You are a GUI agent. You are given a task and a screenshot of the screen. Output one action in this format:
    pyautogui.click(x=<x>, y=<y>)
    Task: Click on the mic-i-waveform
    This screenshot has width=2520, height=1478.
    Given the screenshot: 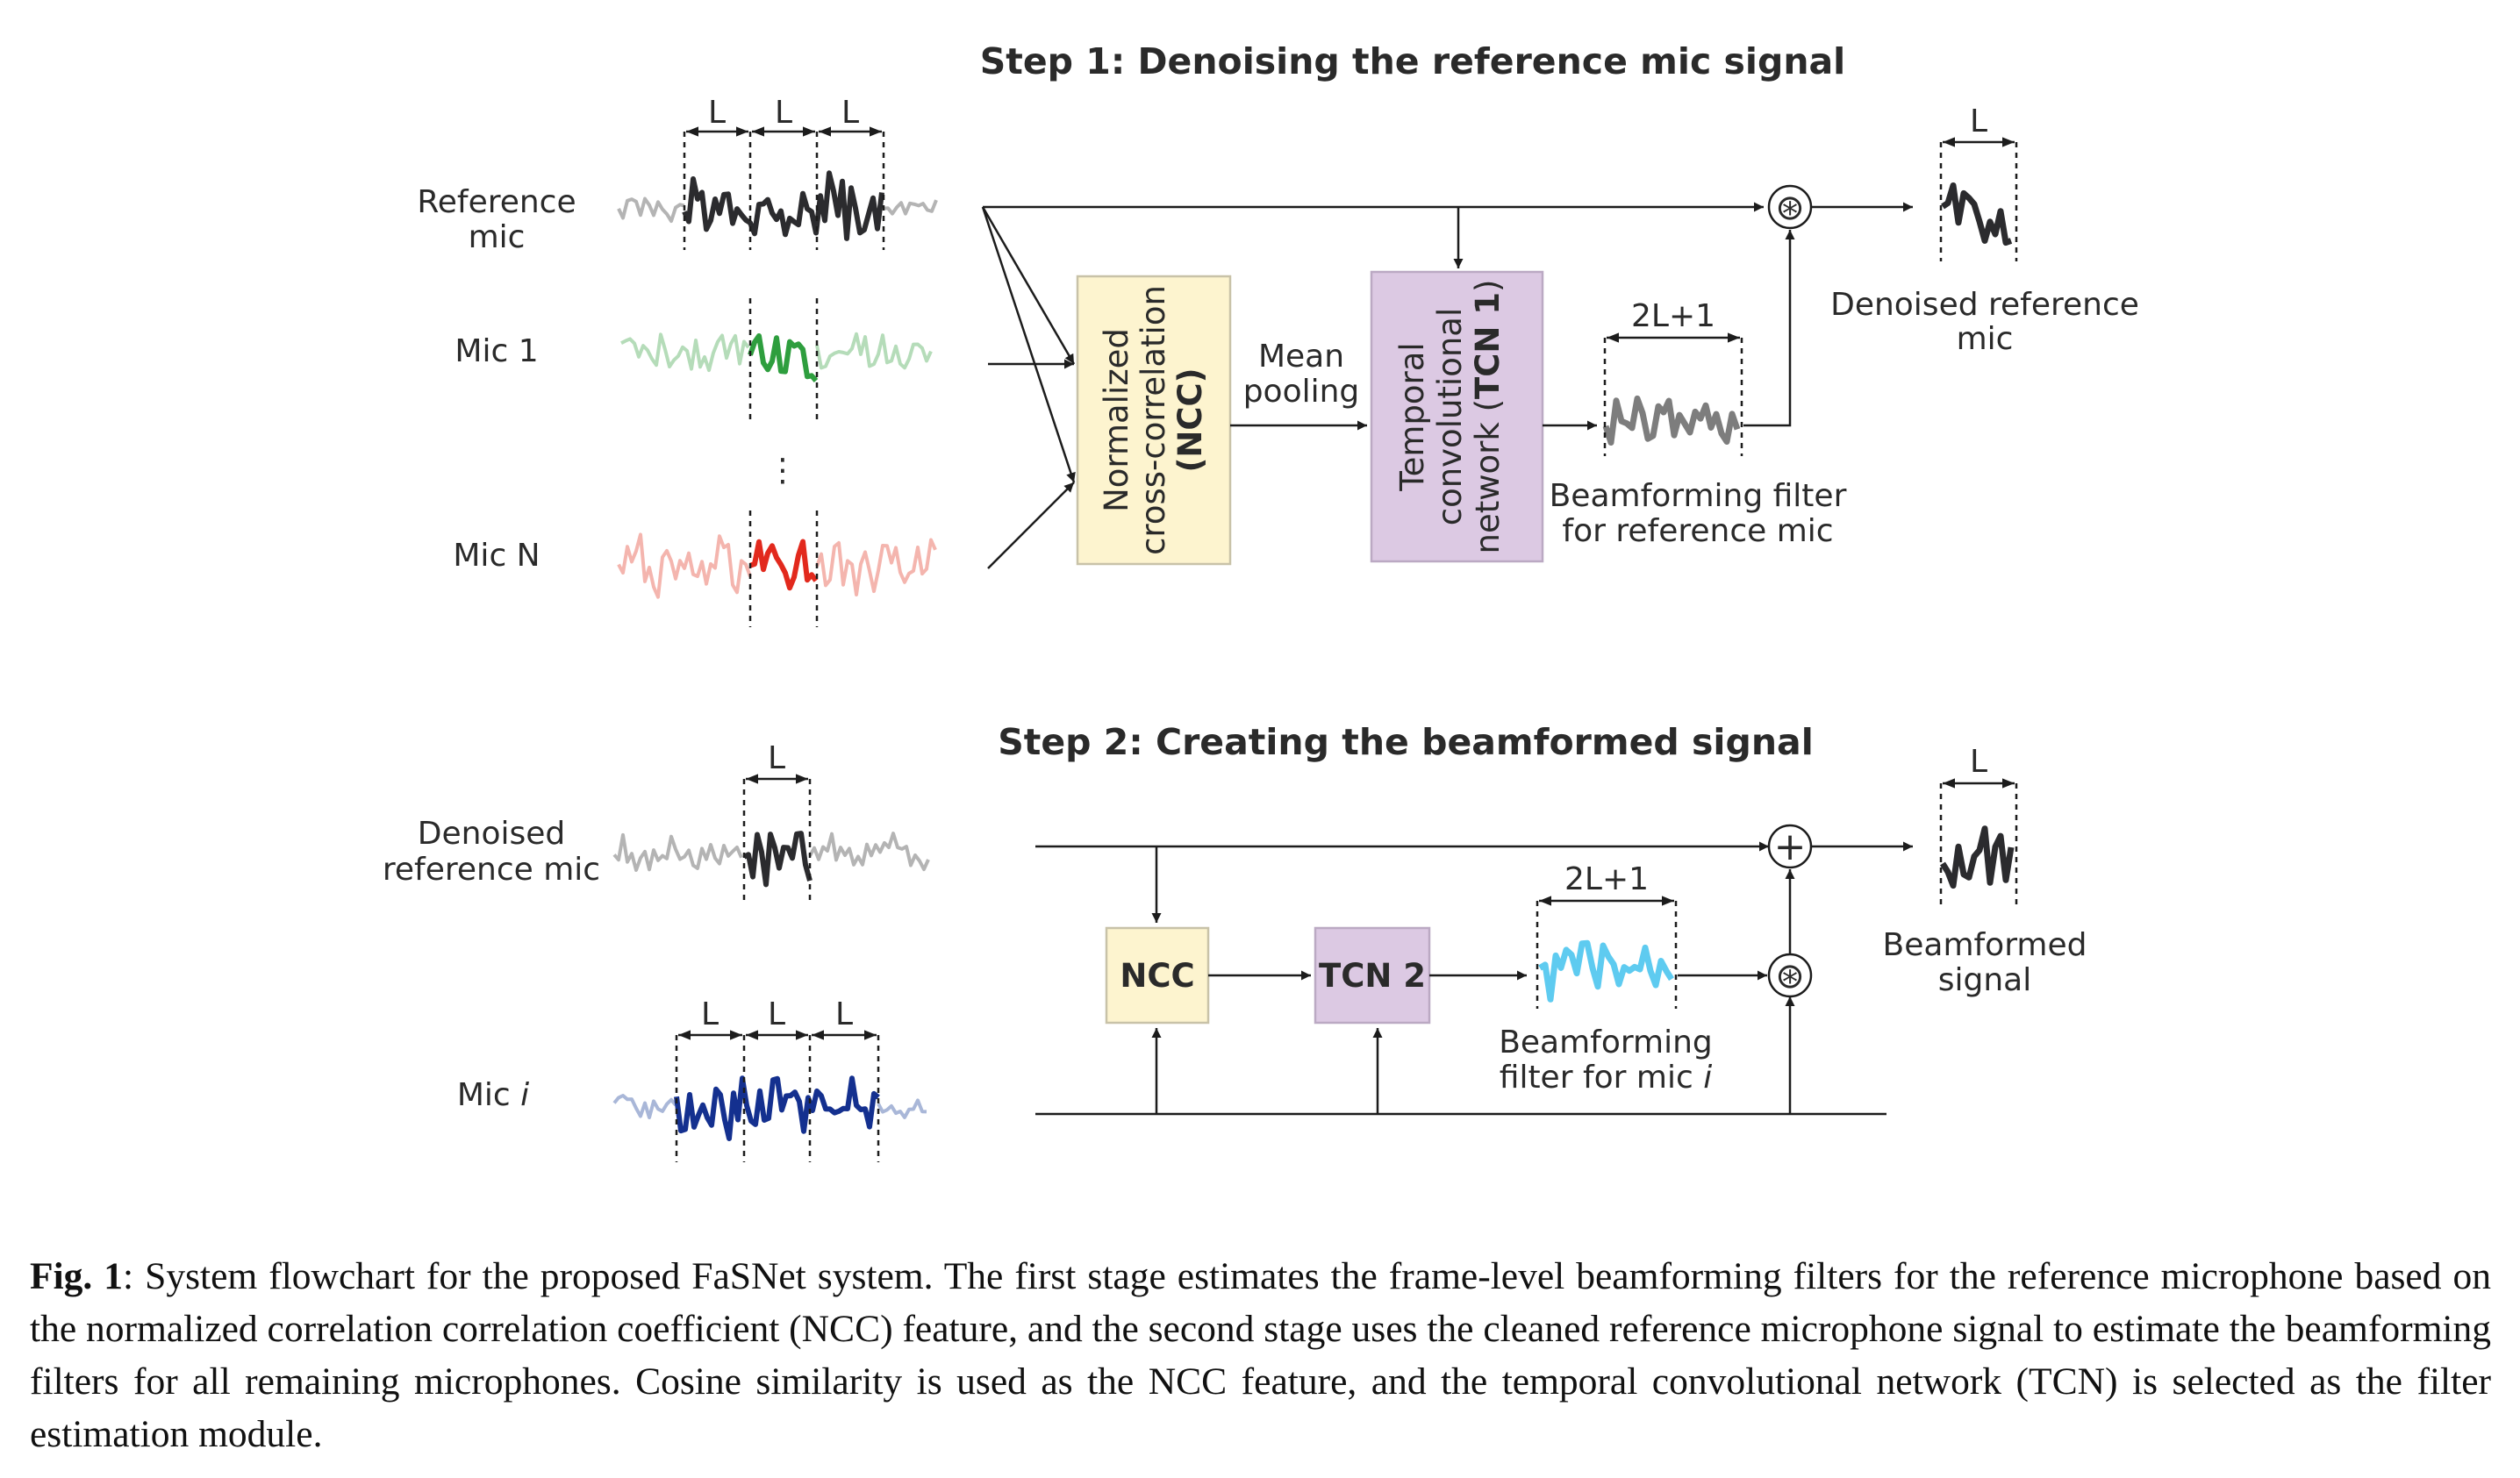 What is the action you would take?
    pyautogui.click(x=769, y=1108)
    